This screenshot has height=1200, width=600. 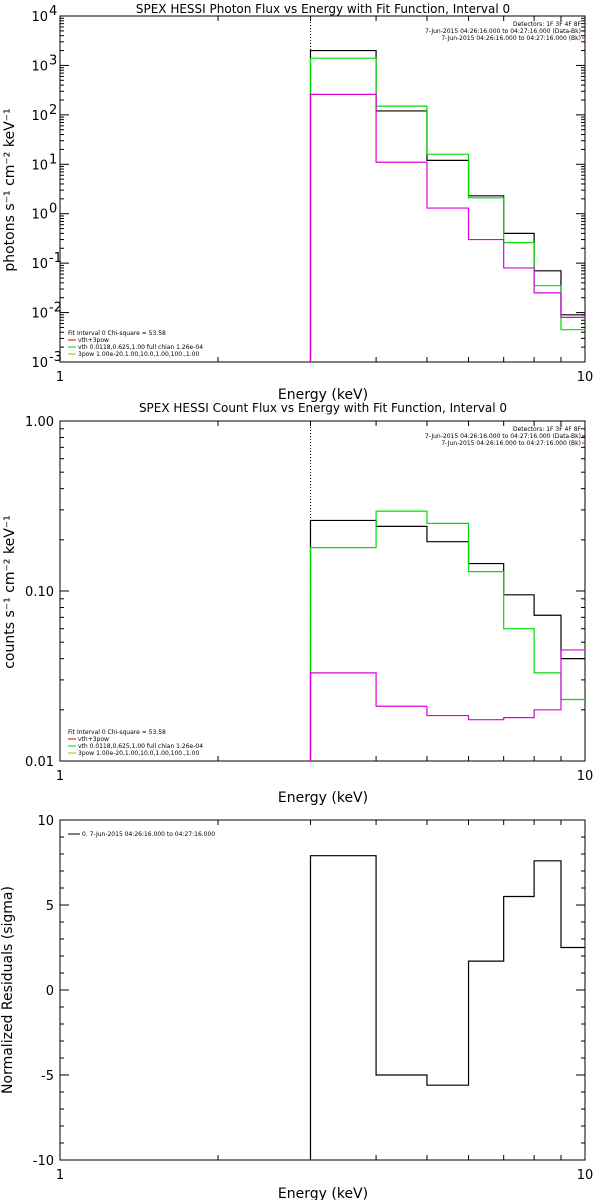 What do you see at coordinates (53, 159) in the screenshot?
I see `photon-y-tick-exponent: 1` at bounding box center [53, 159].